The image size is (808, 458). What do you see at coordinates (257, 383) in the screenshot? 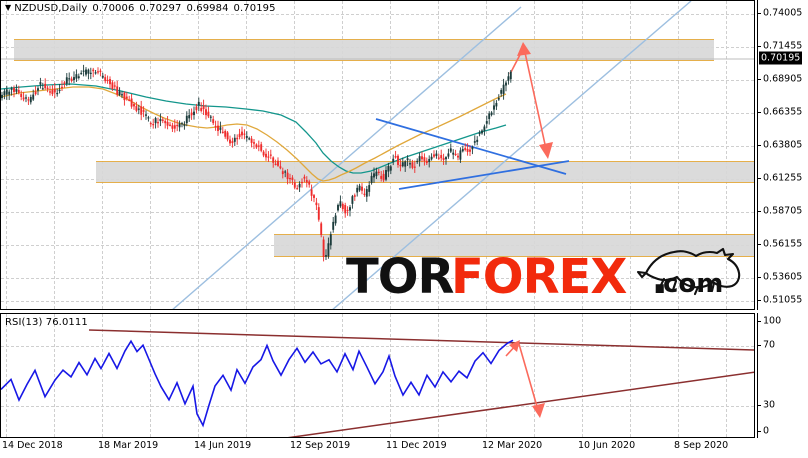
I see `rsi-line-series` at bounding box center [257, 383].